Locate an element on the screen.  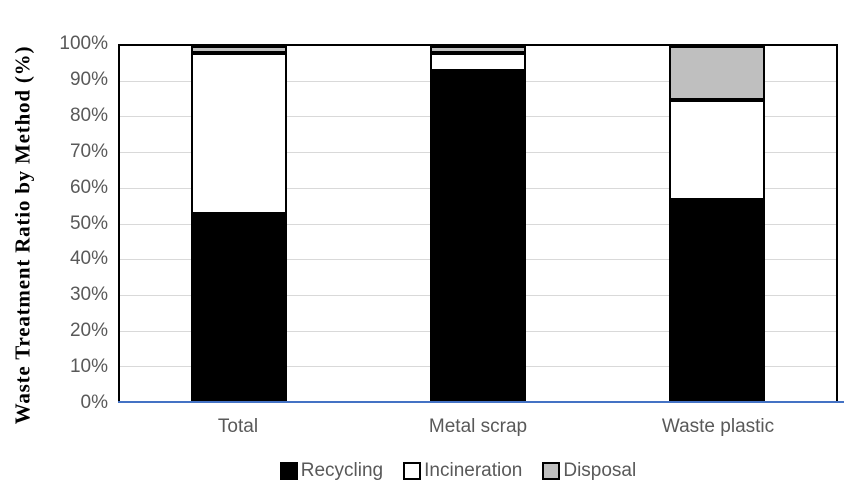
y-tick-label-10-: 10% is located at coordinates (88, 367).